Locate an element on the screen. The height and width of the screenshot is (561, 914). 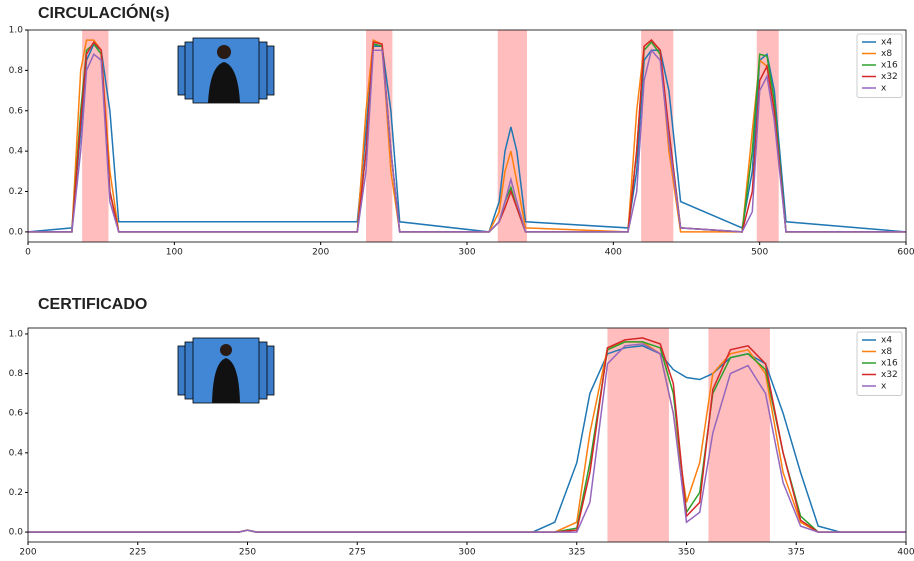
x-tick-label: 375 is located at coordinates (796, 553).